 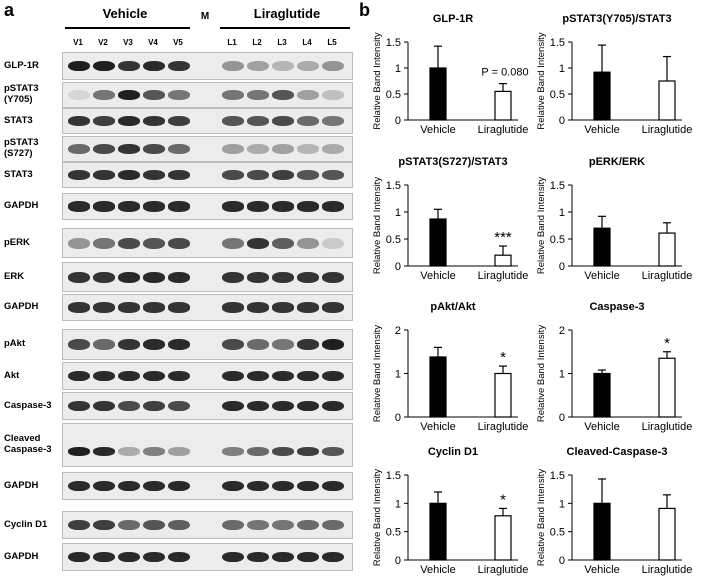 I want to click on bar-vehicle, so click(x=602, y=531).